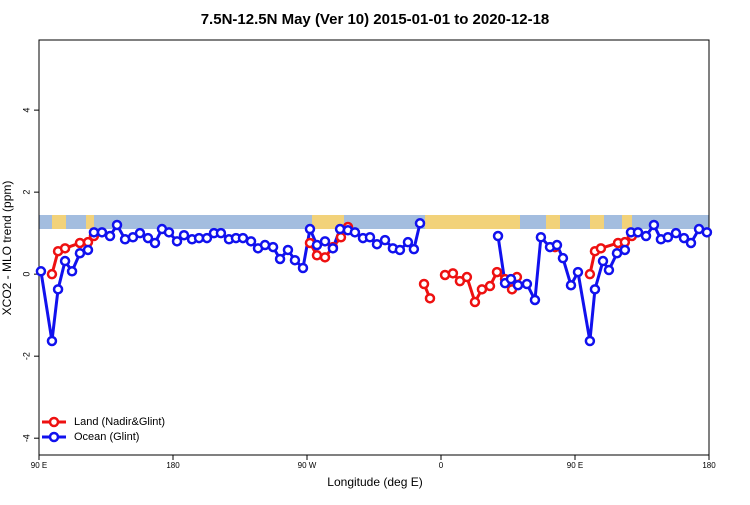  What do you see at coordinates (26, 438) in the screenshot?
I see `y-tick-label: -4` at bounding box center [26, 438].